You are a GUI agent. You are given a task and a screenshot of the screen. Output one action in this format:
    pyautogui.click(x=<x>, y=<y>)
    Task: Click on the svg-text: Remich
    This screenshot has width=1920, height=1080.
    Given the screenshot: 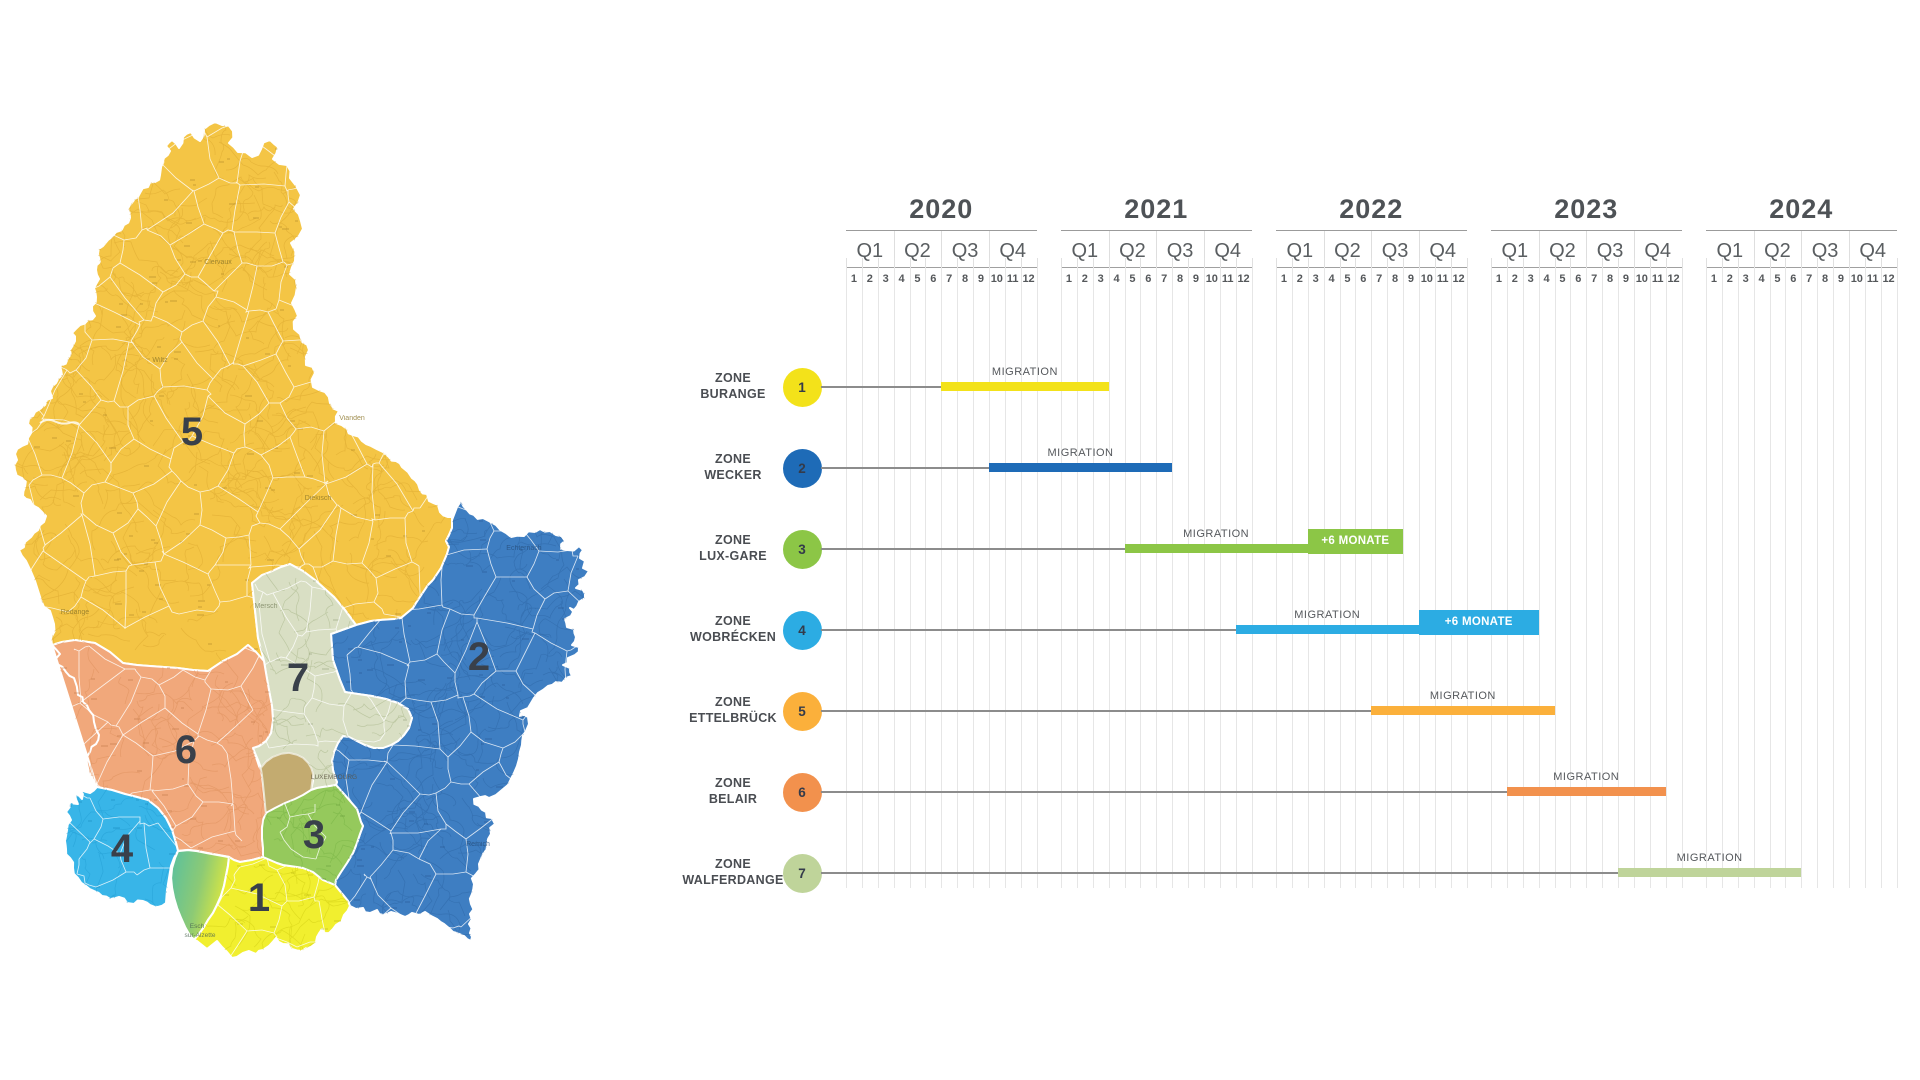 What is the action you would take?
    pyautogui.click(x=478, y=844)
    